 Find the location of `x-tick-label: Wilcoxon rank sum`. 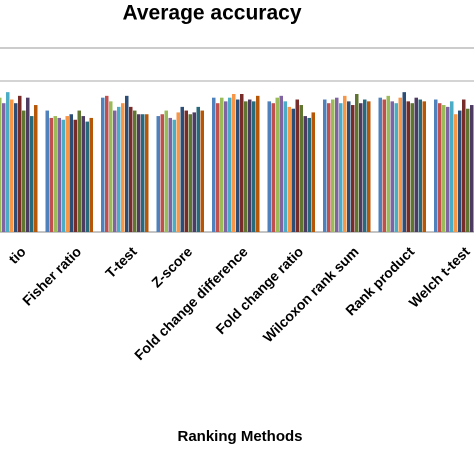

x-tick-label: Wilcoxon rank sum is located at coordinates (311, 294).